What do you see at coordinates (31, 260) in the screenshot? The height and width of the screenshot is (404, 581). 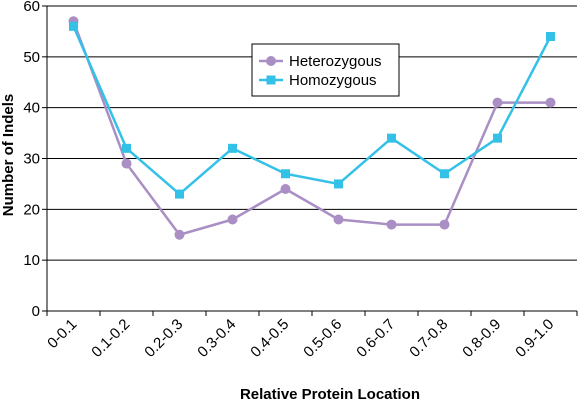 I see `y-tick-label: 10` at bounding box center [31, 260].